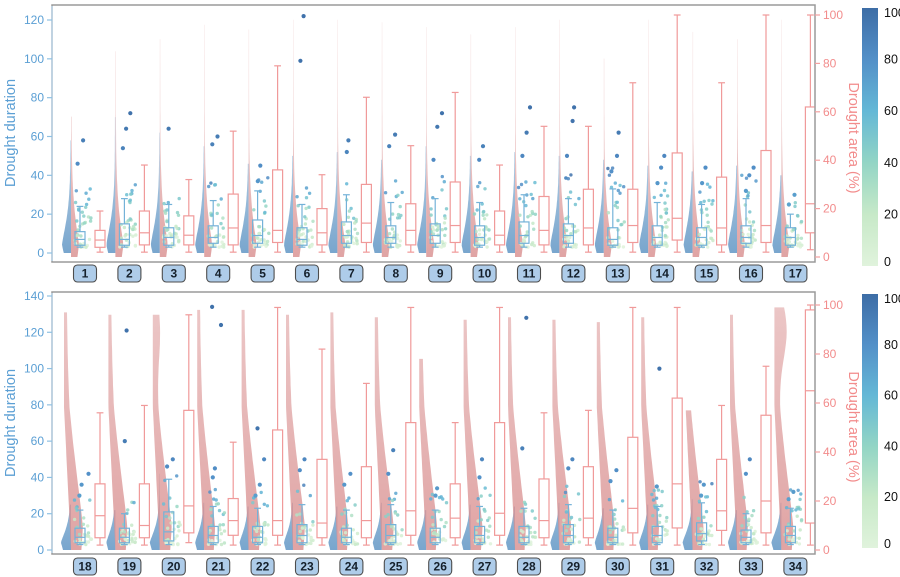 The height and width of the screenshot is (577, 900). Describe the element at coordinates (100, 479) in the screenshot. I see `area-boxplot` at that location.